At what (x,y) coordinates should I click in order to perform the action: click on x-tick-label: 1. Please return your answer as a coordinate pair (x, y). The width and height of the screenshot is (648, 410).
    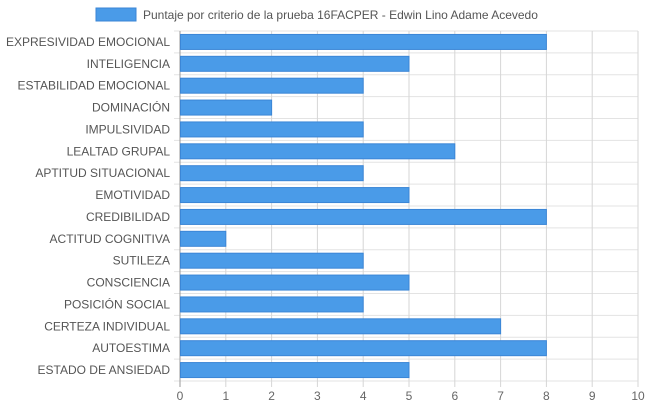
    Looking at the image, I should click on (225, 396).